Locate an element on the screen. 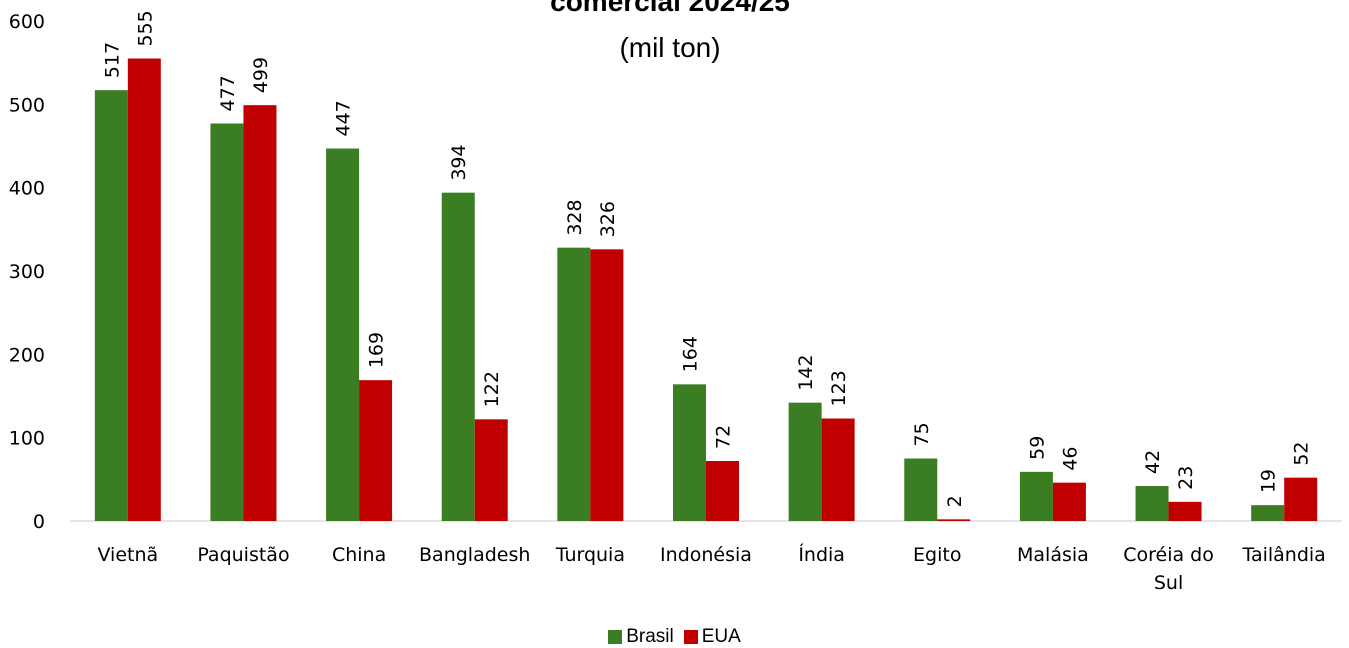  x-tick-label: Indonésia is located at coordinates (706, 555).